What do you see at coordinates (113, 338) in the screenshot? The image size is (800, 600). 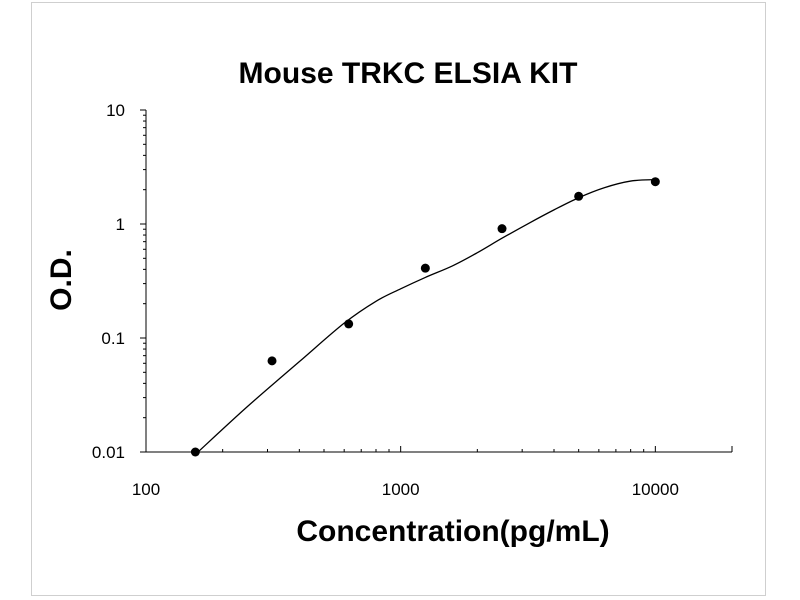 I see `y-tick-label: 0.1` at bounding box center [113, 338].